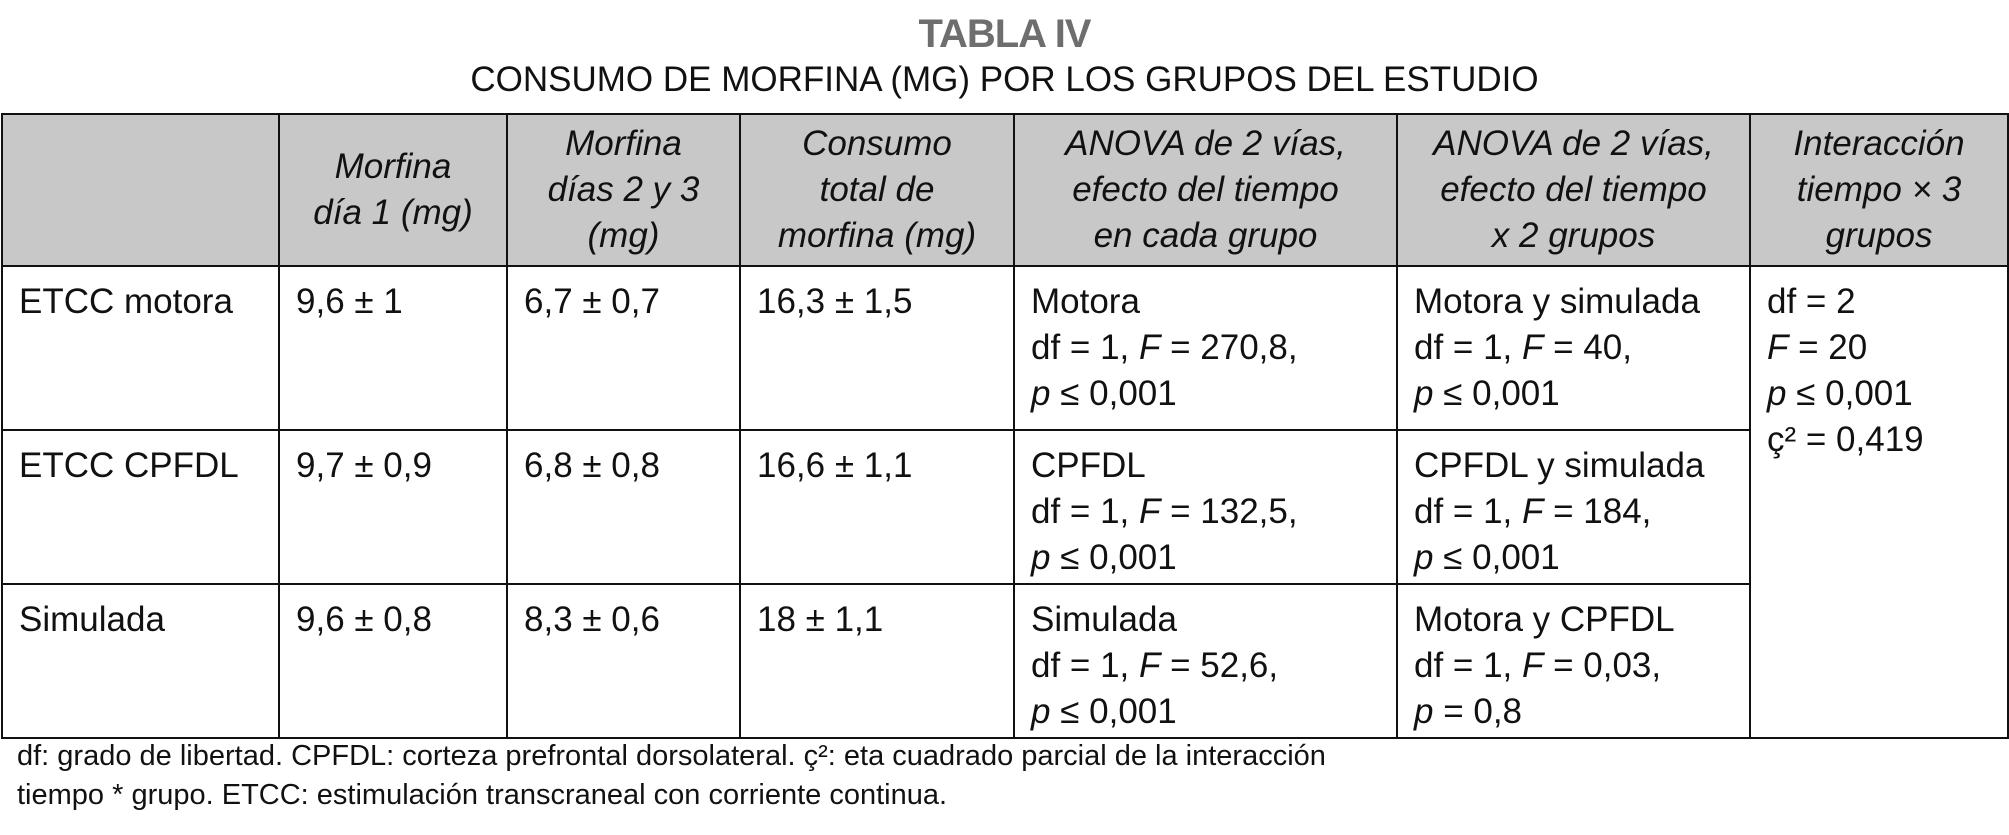  What do you see at coordinates (1879, 235) in the screenshot?
I see `cell-line: grupos` at bounding box center [1879, 235].